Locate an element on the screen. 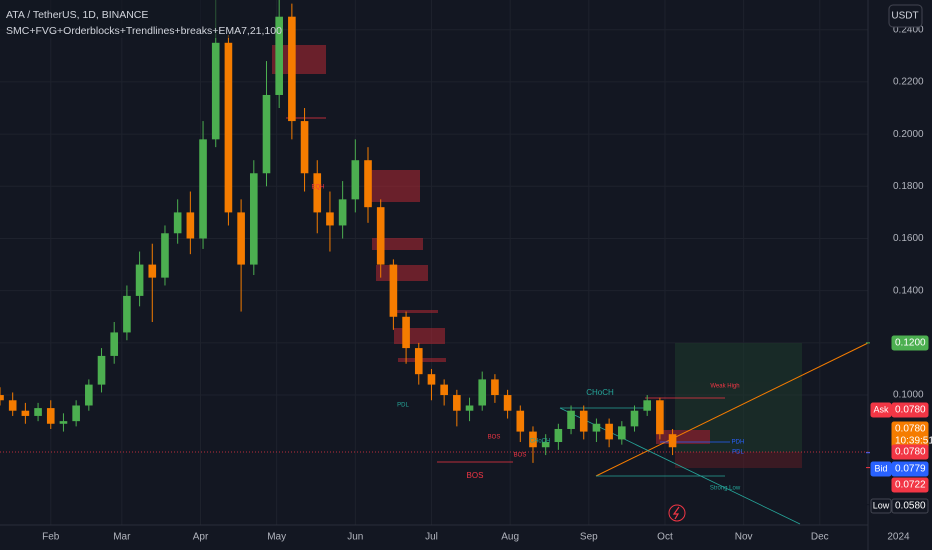 Image resolution: width=932 pixels, height=550 pixels. price-tag: Low is located at coordinates (881, 505).